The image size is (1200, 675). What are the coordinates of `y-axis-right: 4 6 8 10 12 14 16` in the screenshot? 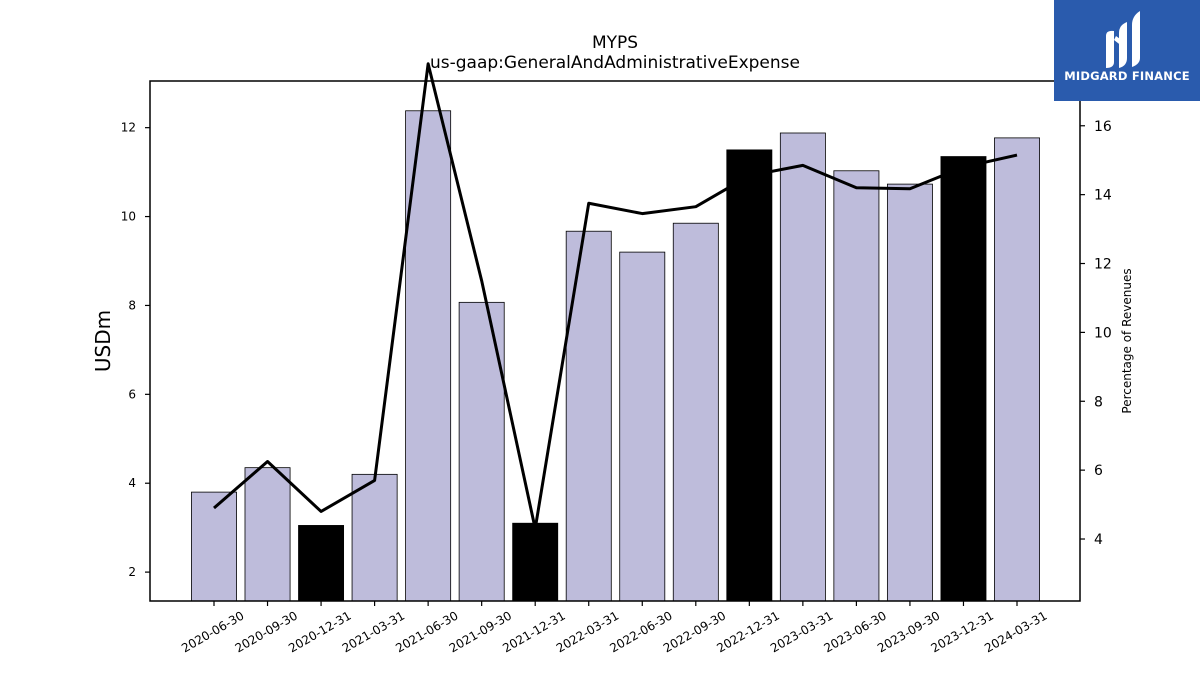 It's located at (1096, 333).